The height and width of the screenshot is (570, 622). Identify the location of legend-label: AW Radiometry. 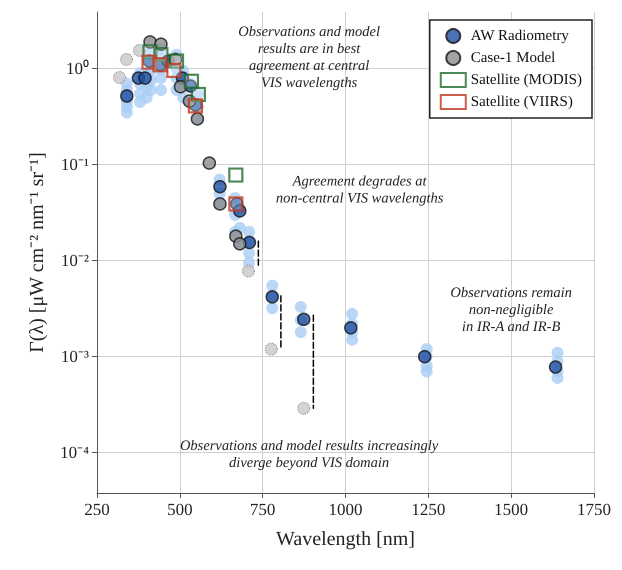
(520, 36).